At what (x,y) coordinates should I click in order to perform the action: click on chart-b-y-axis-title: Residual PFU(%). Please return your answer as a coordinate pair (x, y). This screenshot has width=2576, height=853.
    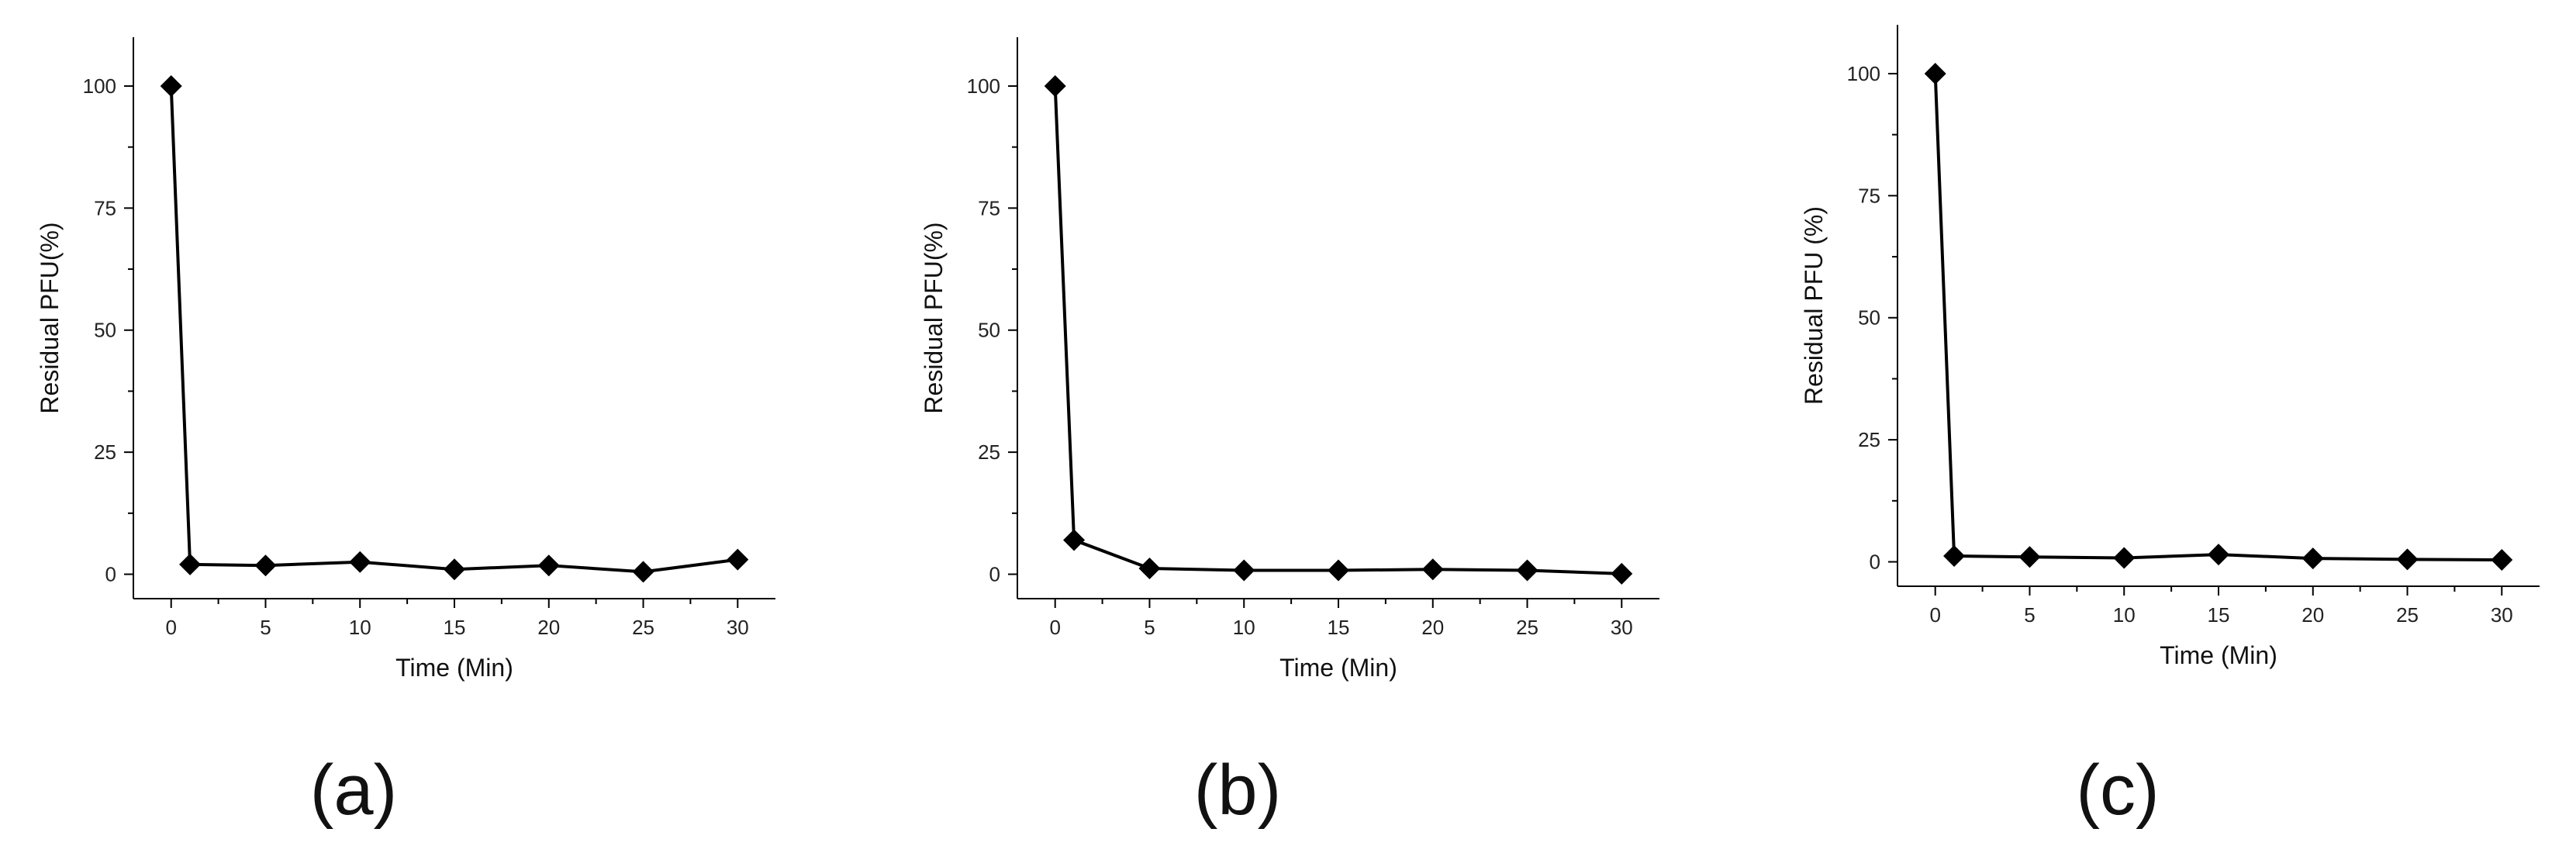
    Looking at the image, I should click on (934, 317).